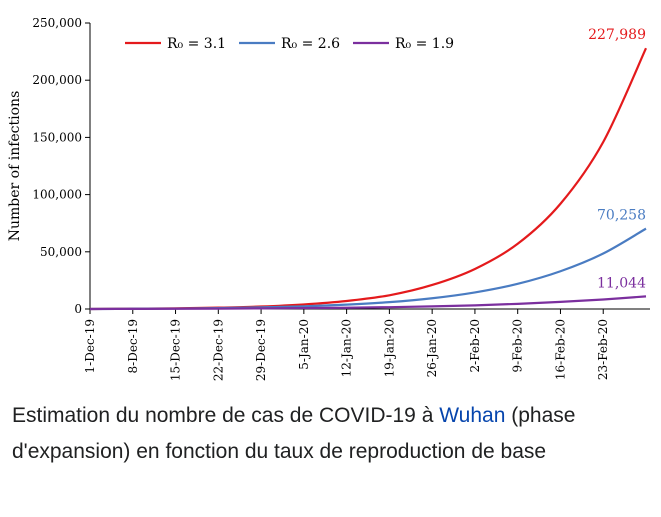 This screenshot has width=661, height=517. Describe the element at coordinates (603, 349) in the screenshot. I see `x-tick-label: 23-Feb-20` at that location.